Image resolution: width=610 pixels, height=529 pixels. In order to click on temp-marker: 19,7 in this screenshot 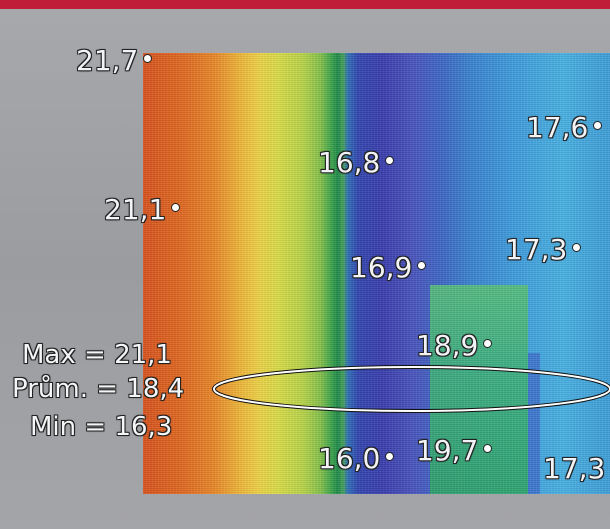, I will do `click(454, 450)`.